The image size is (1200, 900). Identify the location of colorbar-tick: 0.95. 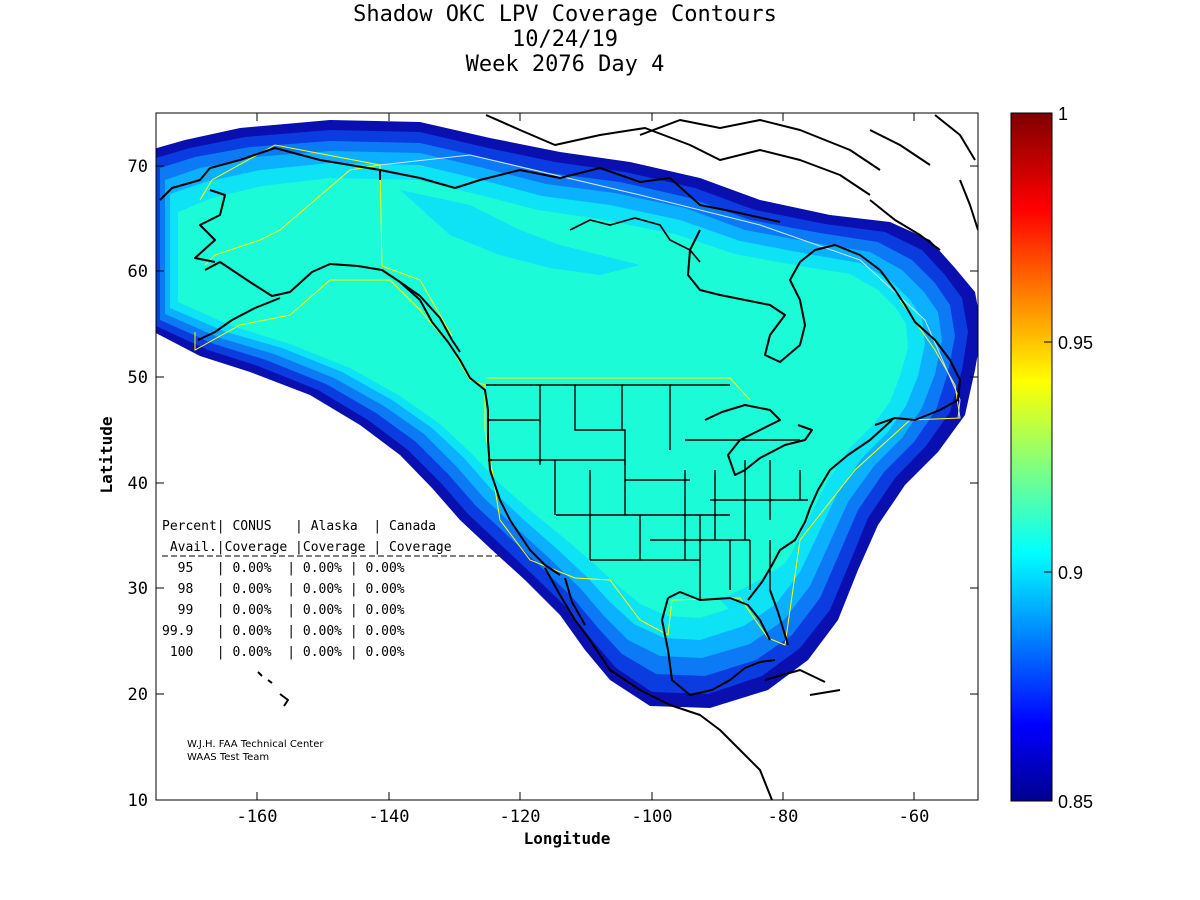
(1075, 343).